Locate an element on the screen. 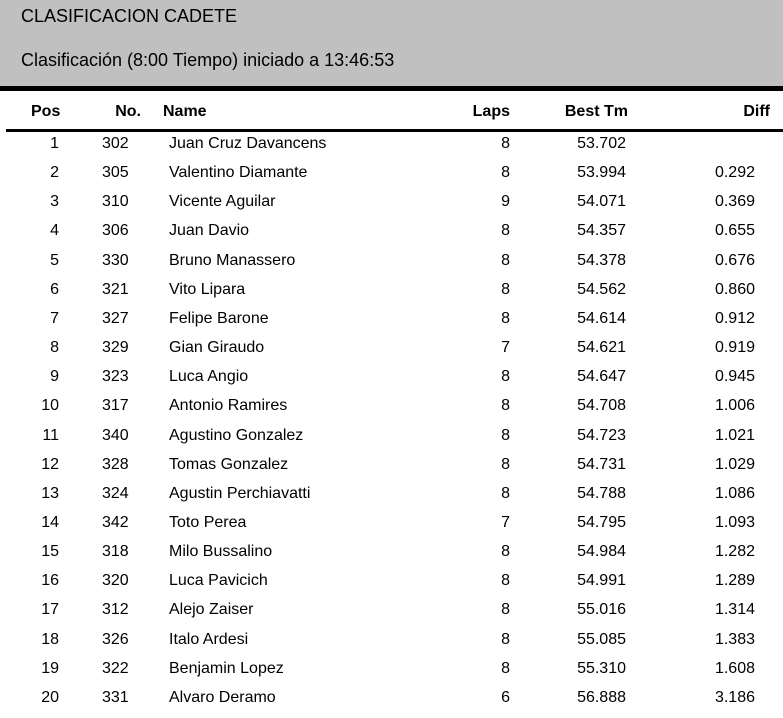 The height and width of the screenshot is (718, 783). row-best: 54.991 is located at coordinates (601, 581).